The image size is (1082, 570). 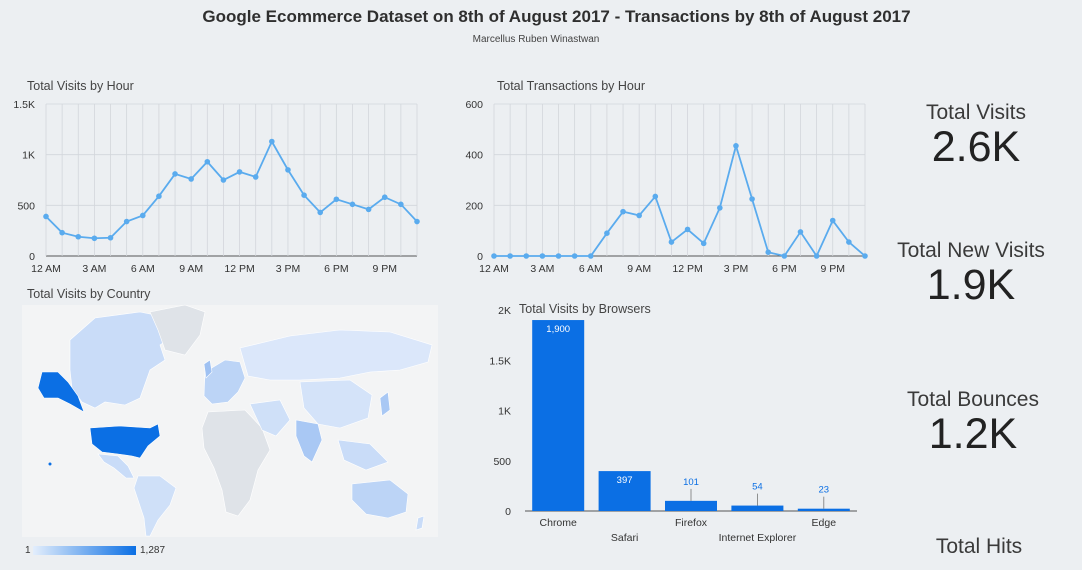 I want to click on kpi-value: 2.6K, so click(x=976, y=147).